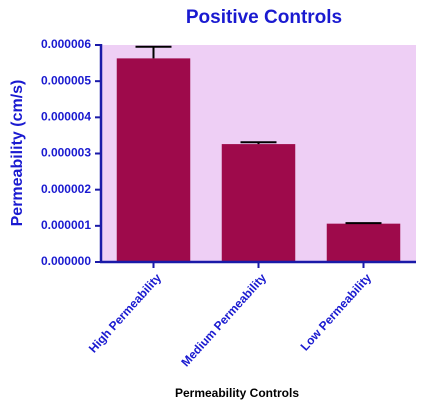 The image size is (441, 404). Describe the element at coordinates (17, 153) in the screenshot. I see `y-axis-label: Permeability (cm/s)` at that location.